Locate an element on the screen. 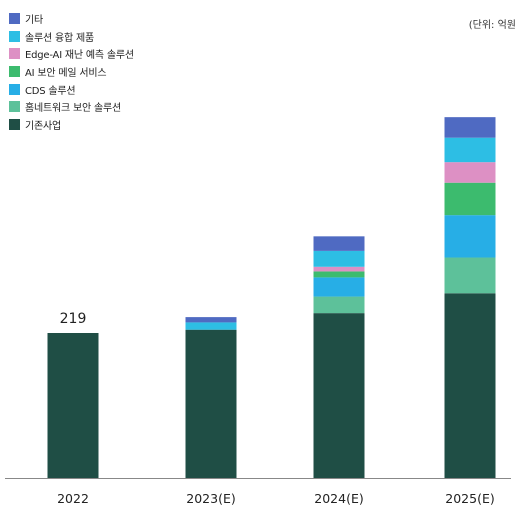 The width and height of the screenshot is (516, 515). legend-item: 기타 is located at coordinates (71, 18).